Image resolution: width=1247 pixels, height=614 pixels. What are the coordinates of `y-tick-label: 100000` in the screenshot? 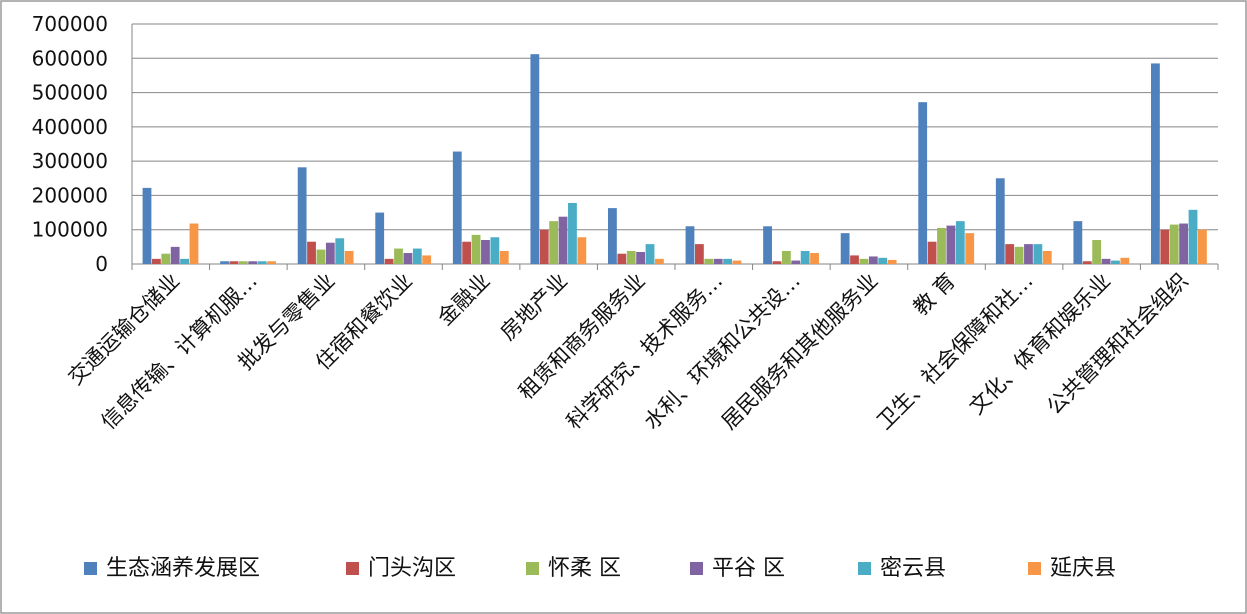 It's located at (70, 230).